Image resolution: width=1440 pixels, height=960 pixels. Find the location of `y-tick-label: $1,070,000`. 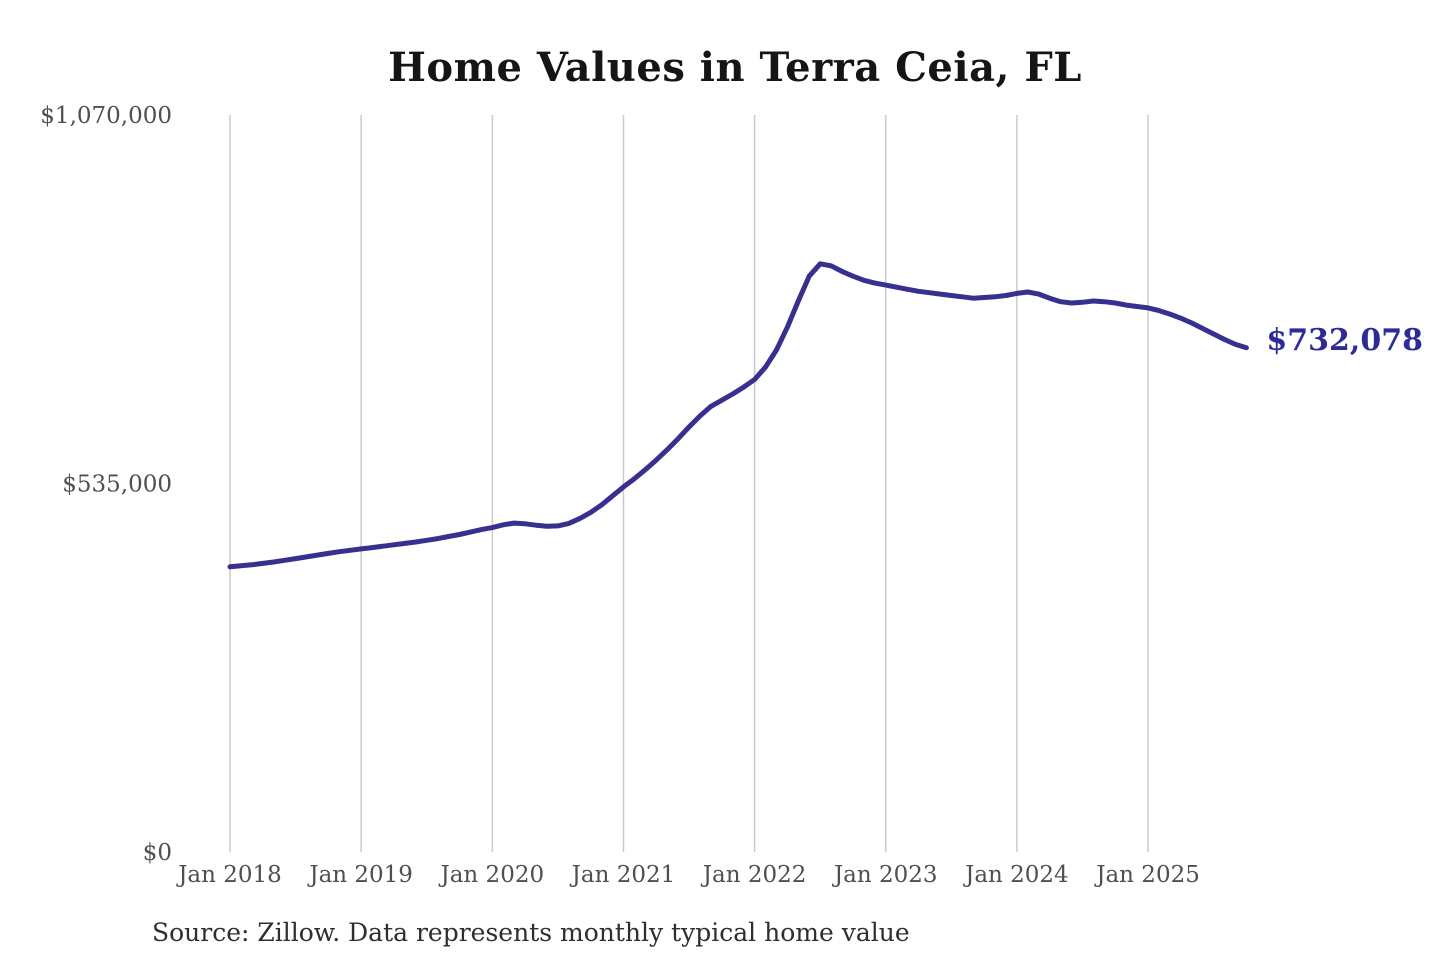

y-tick-label: $1,070,000 is located at coordinates (106, 116).